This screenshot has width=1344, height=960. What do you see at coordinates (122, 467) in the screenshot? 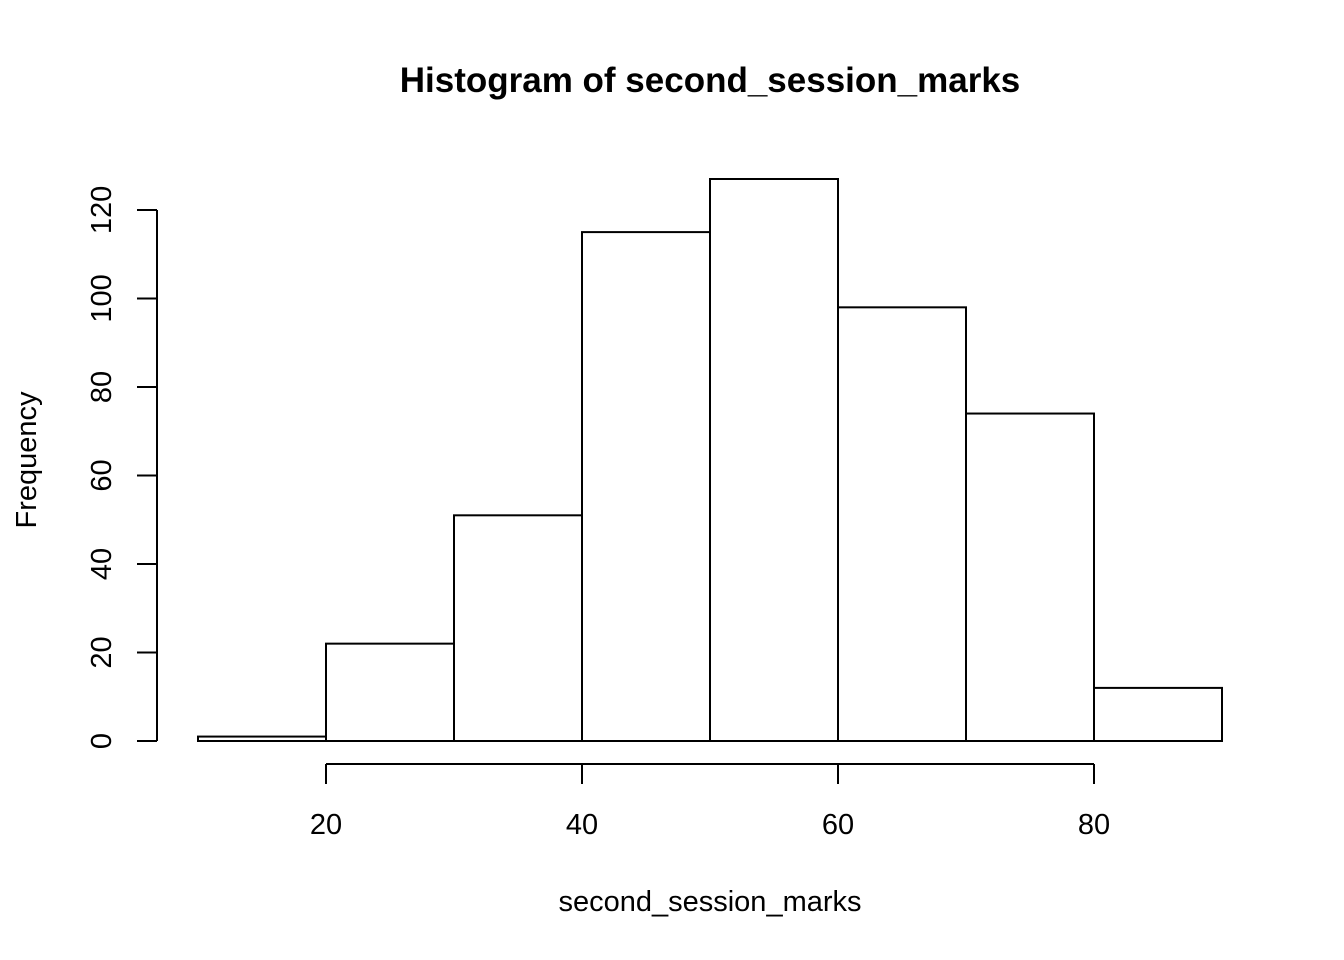
I see `y-axis: 0 20 40 60 80 100 120` at bounding box center [122, 467].